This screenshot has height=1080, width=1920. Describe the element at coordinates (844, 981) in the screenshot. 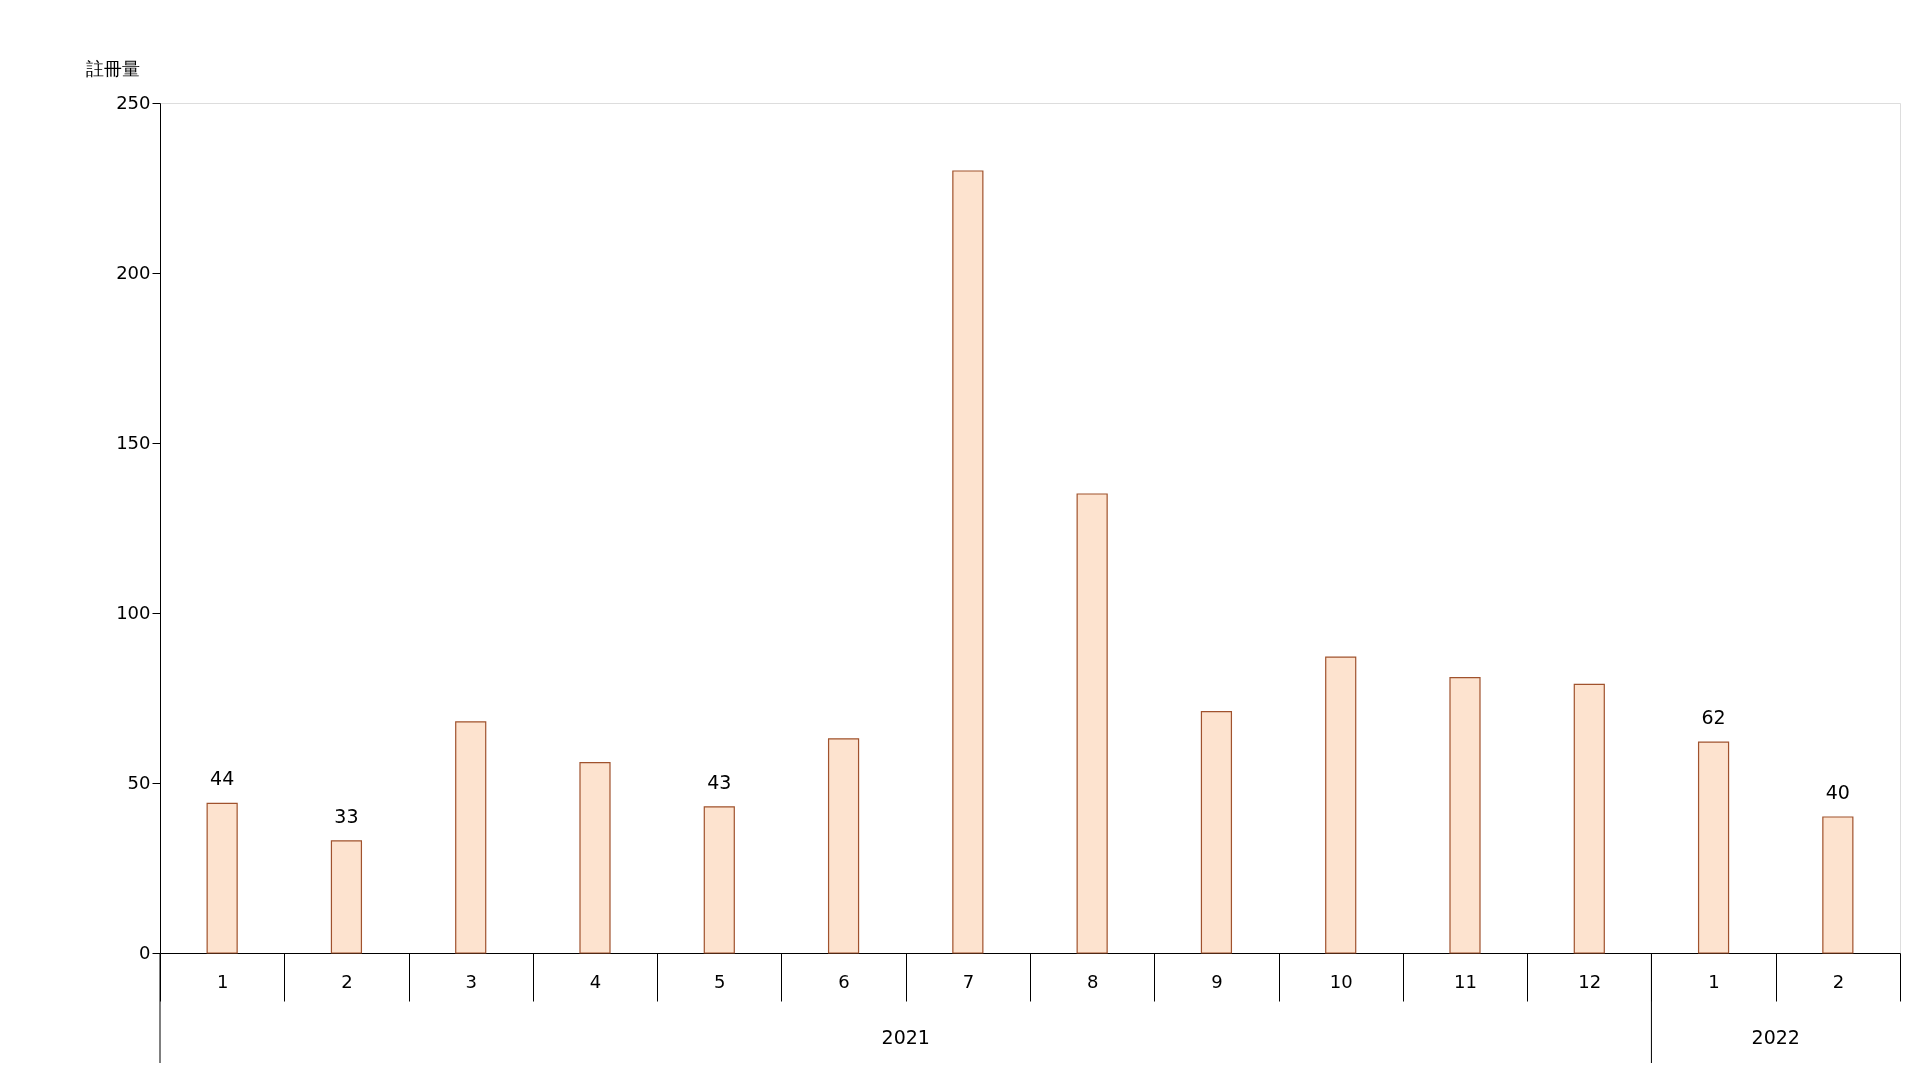

I see `x-tick-label: 6` at that location.